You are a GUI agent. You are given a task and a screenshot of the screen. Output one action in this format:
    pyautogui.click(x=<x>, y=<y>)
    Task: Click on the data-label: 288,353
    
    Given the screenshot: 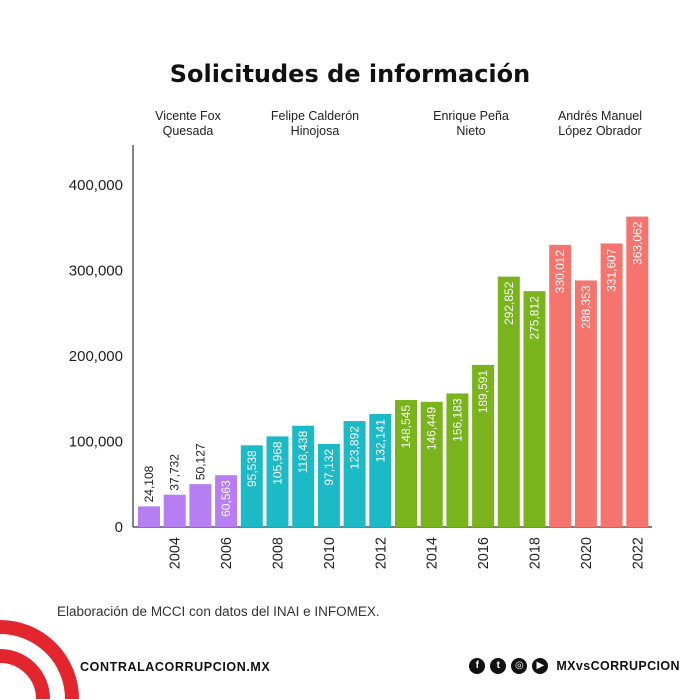 What is the action you would take?
    pyautogui.click(x=586, y=307)
    